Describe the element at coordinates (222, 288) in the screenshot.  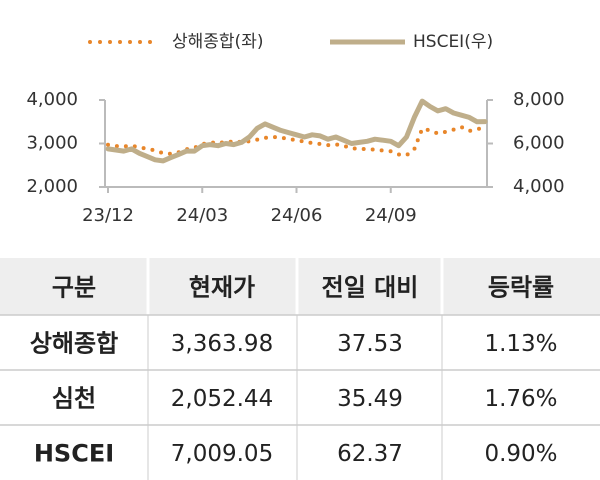
I see `table-header: 현재가` at that location.